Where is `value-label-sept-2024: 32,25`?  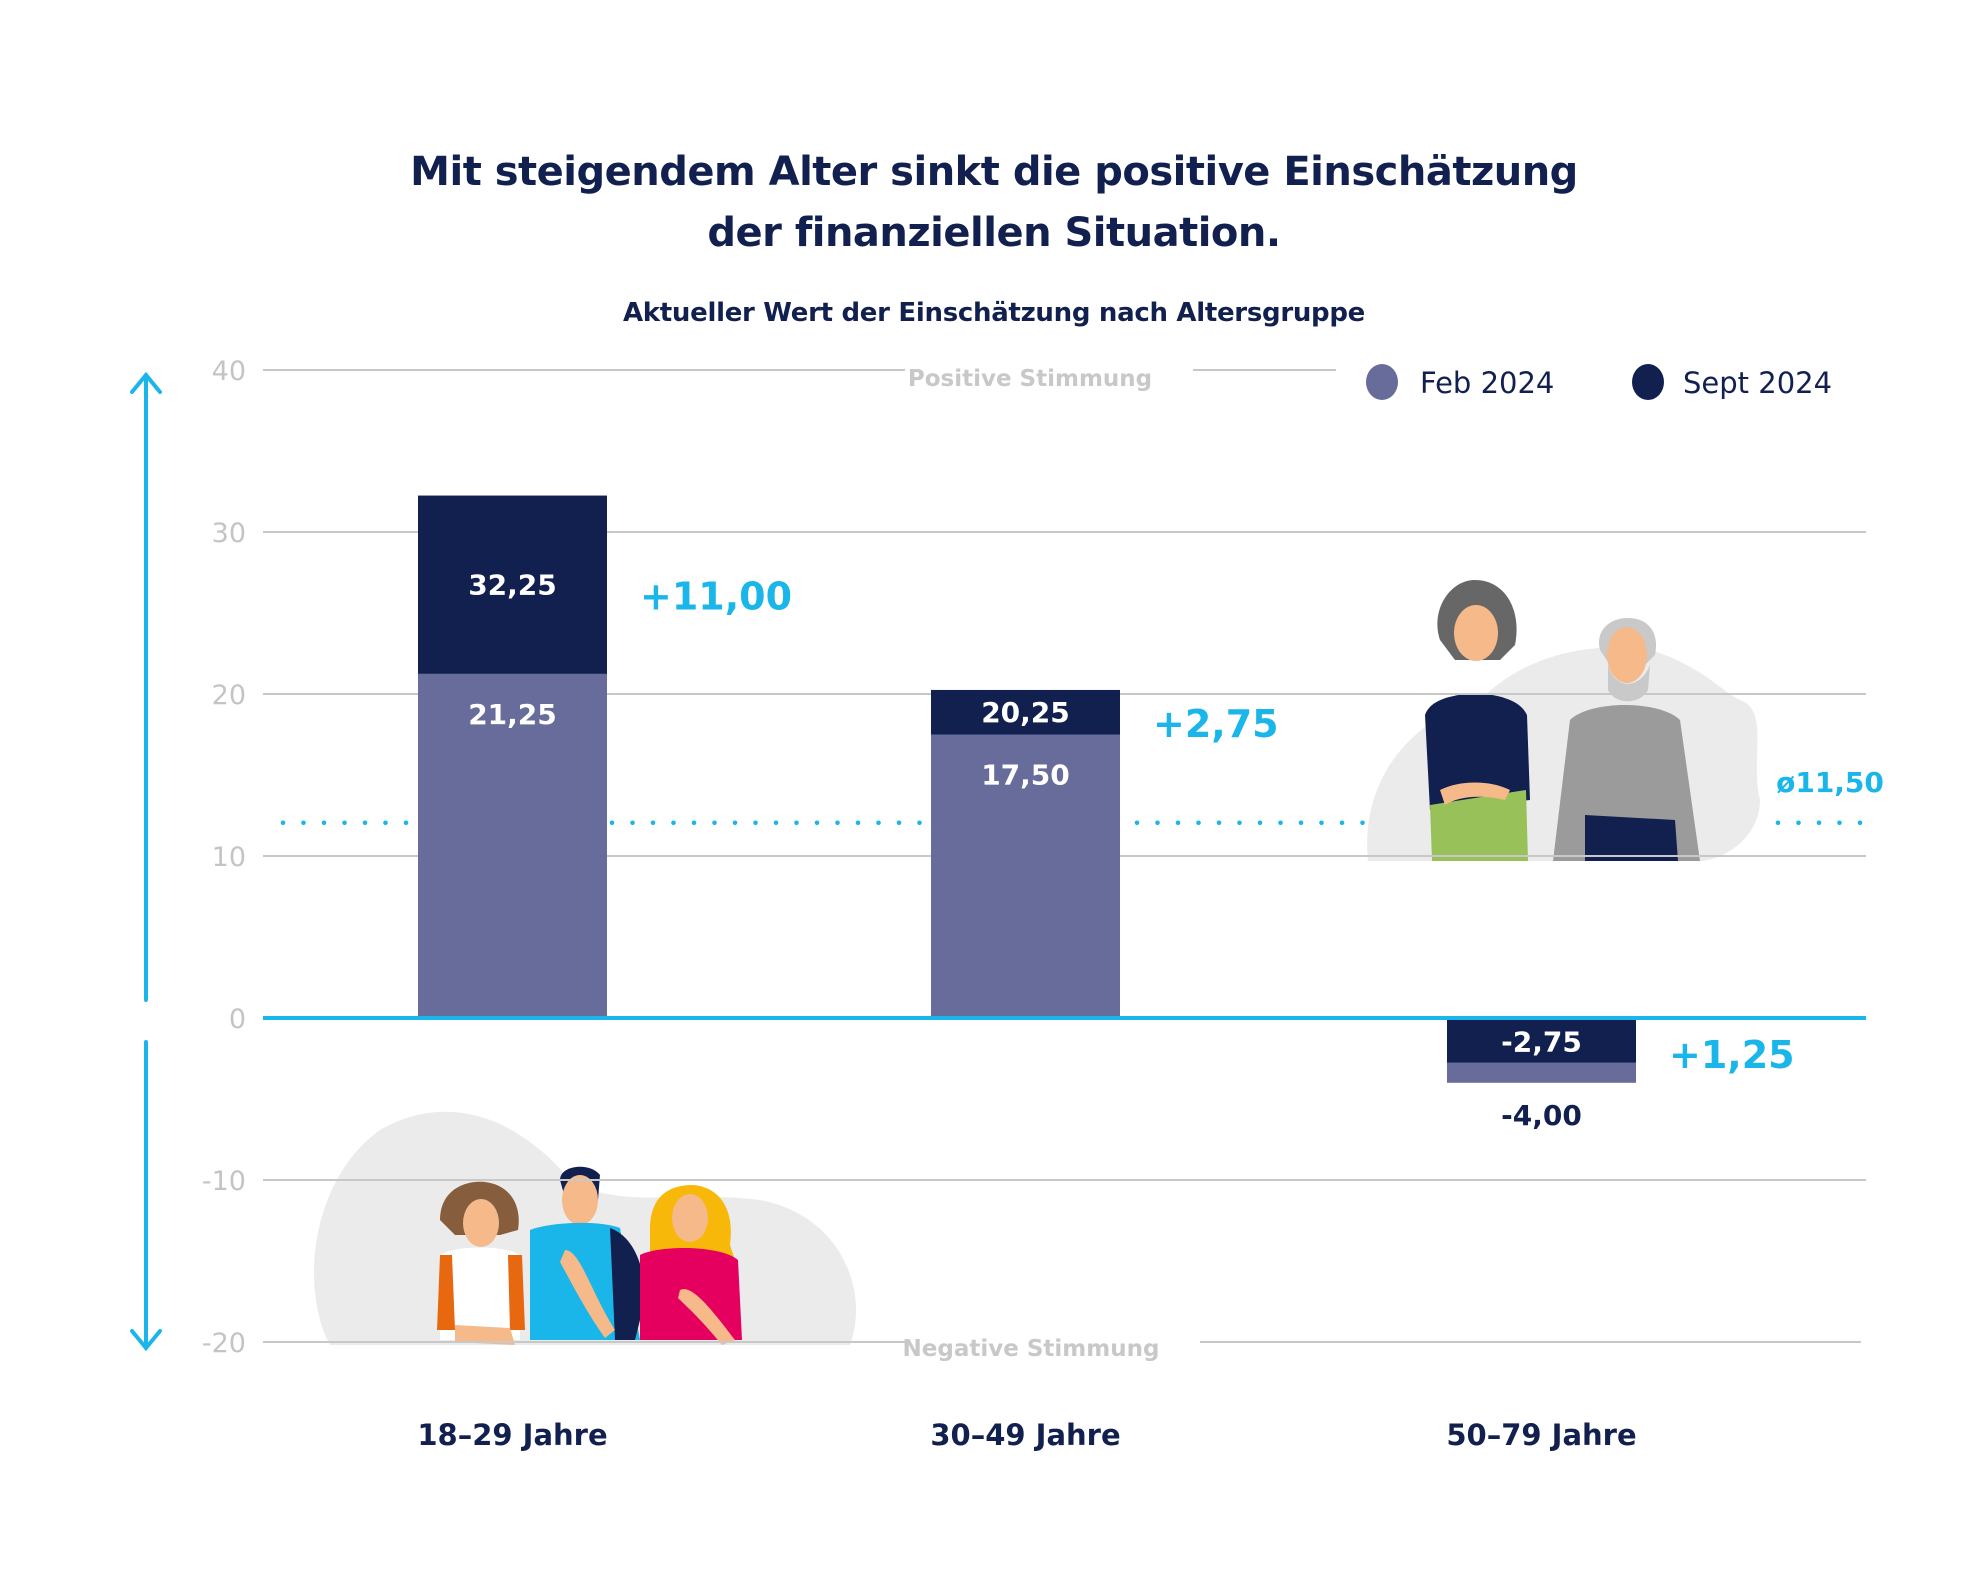 value-label-sept-2024: 32,25 is located at coordinates (512, 585).